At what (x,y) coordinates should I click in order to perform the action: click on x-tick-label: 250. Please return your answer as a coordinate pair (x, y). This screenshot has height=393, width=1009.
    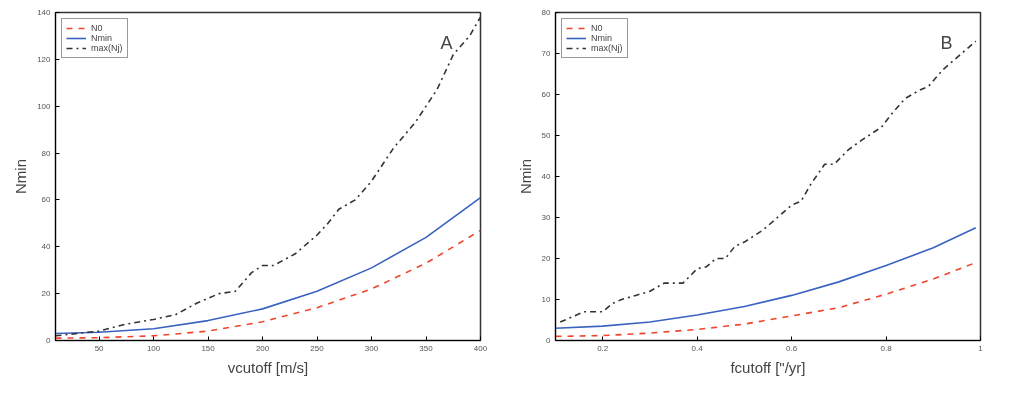
    Looking at the image, I should click on (317, 348).